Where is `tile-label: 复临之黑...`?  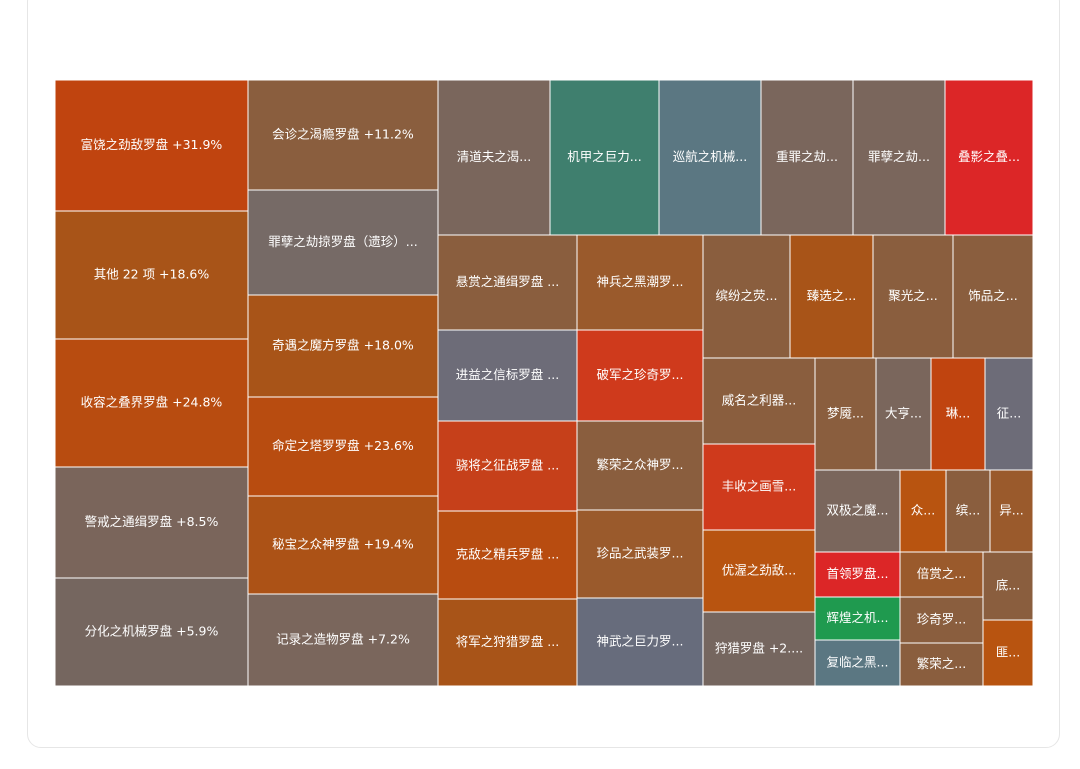 tile-label: 复临之黑... is located at coordinates (858, 662).